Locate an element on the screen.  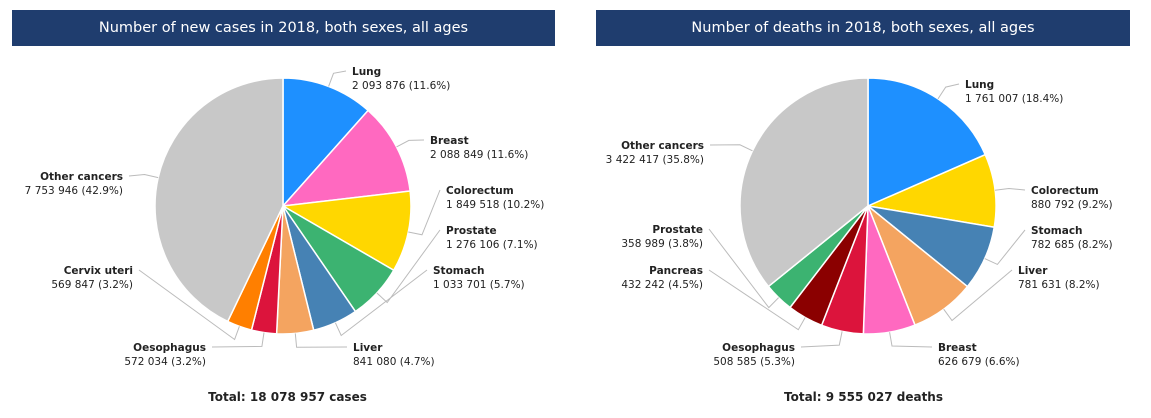
slice-value-prostate: 1 276 106 (7.1%) is located at coordinates (492, 245).